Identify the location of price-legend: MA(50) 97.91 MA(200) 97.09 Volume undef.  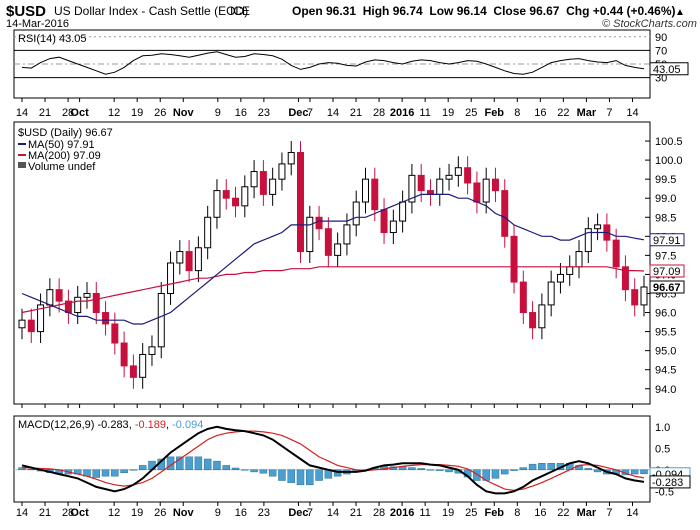
(59, 156).